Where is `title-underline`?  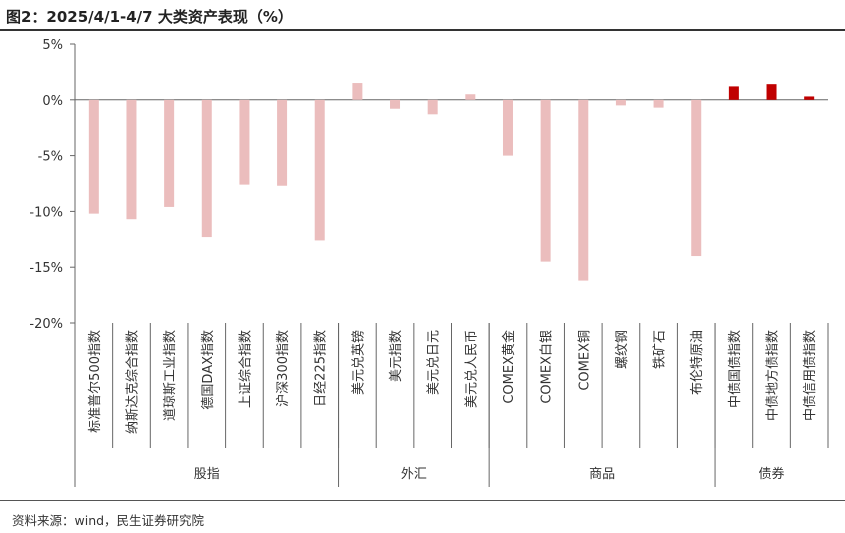 title-underline is located at coordinates (422, 30).